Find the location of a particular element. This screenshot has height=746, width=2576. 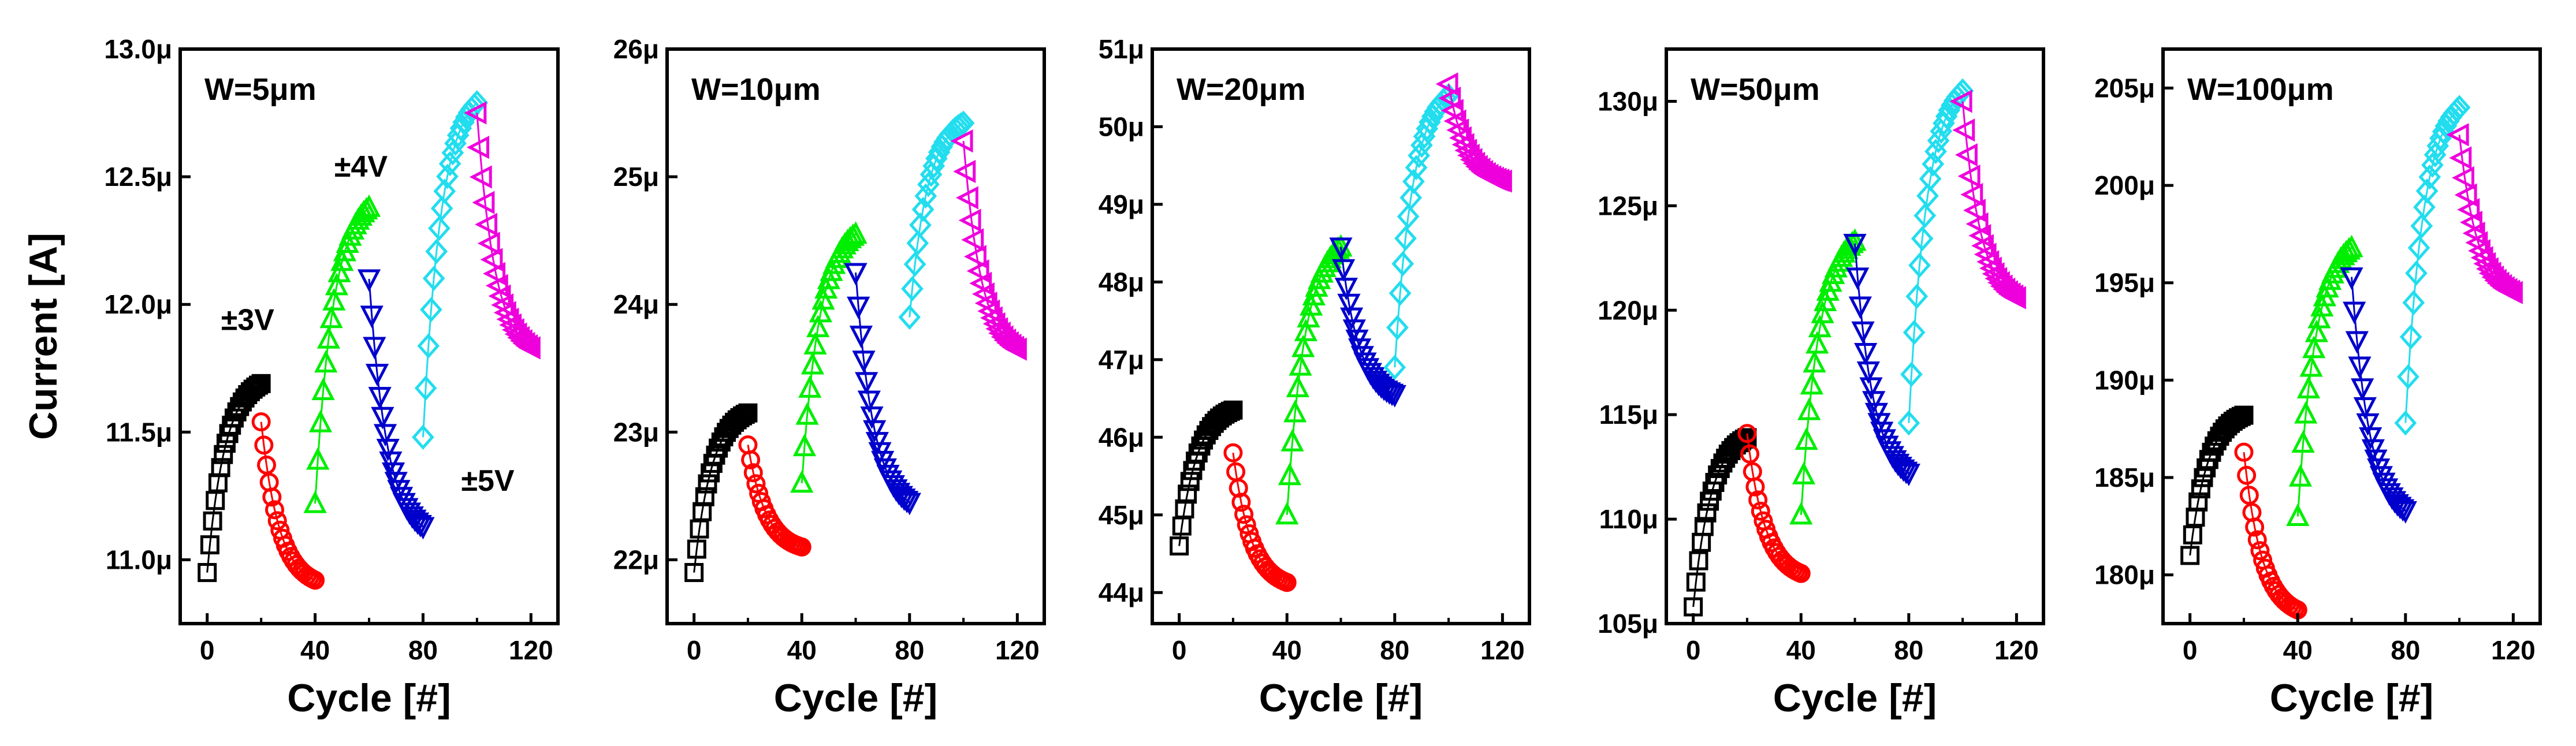

y-tick-label: 22μ is located at coordinates (636, 559).